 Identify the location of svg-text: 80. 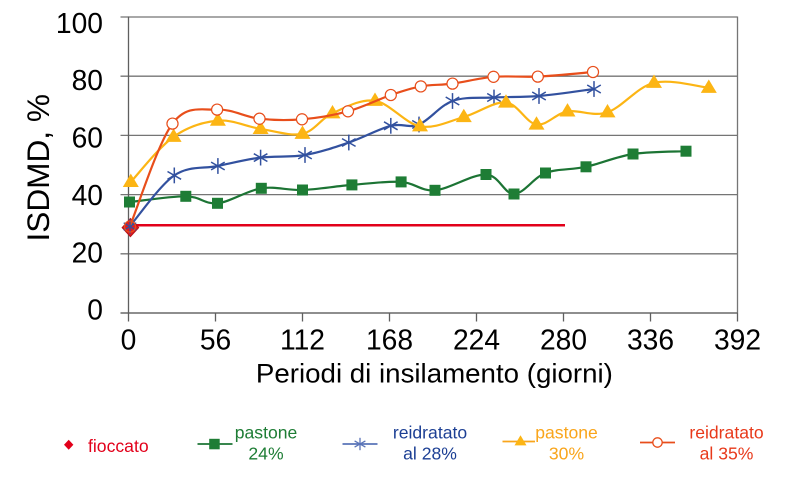
(87, 81).